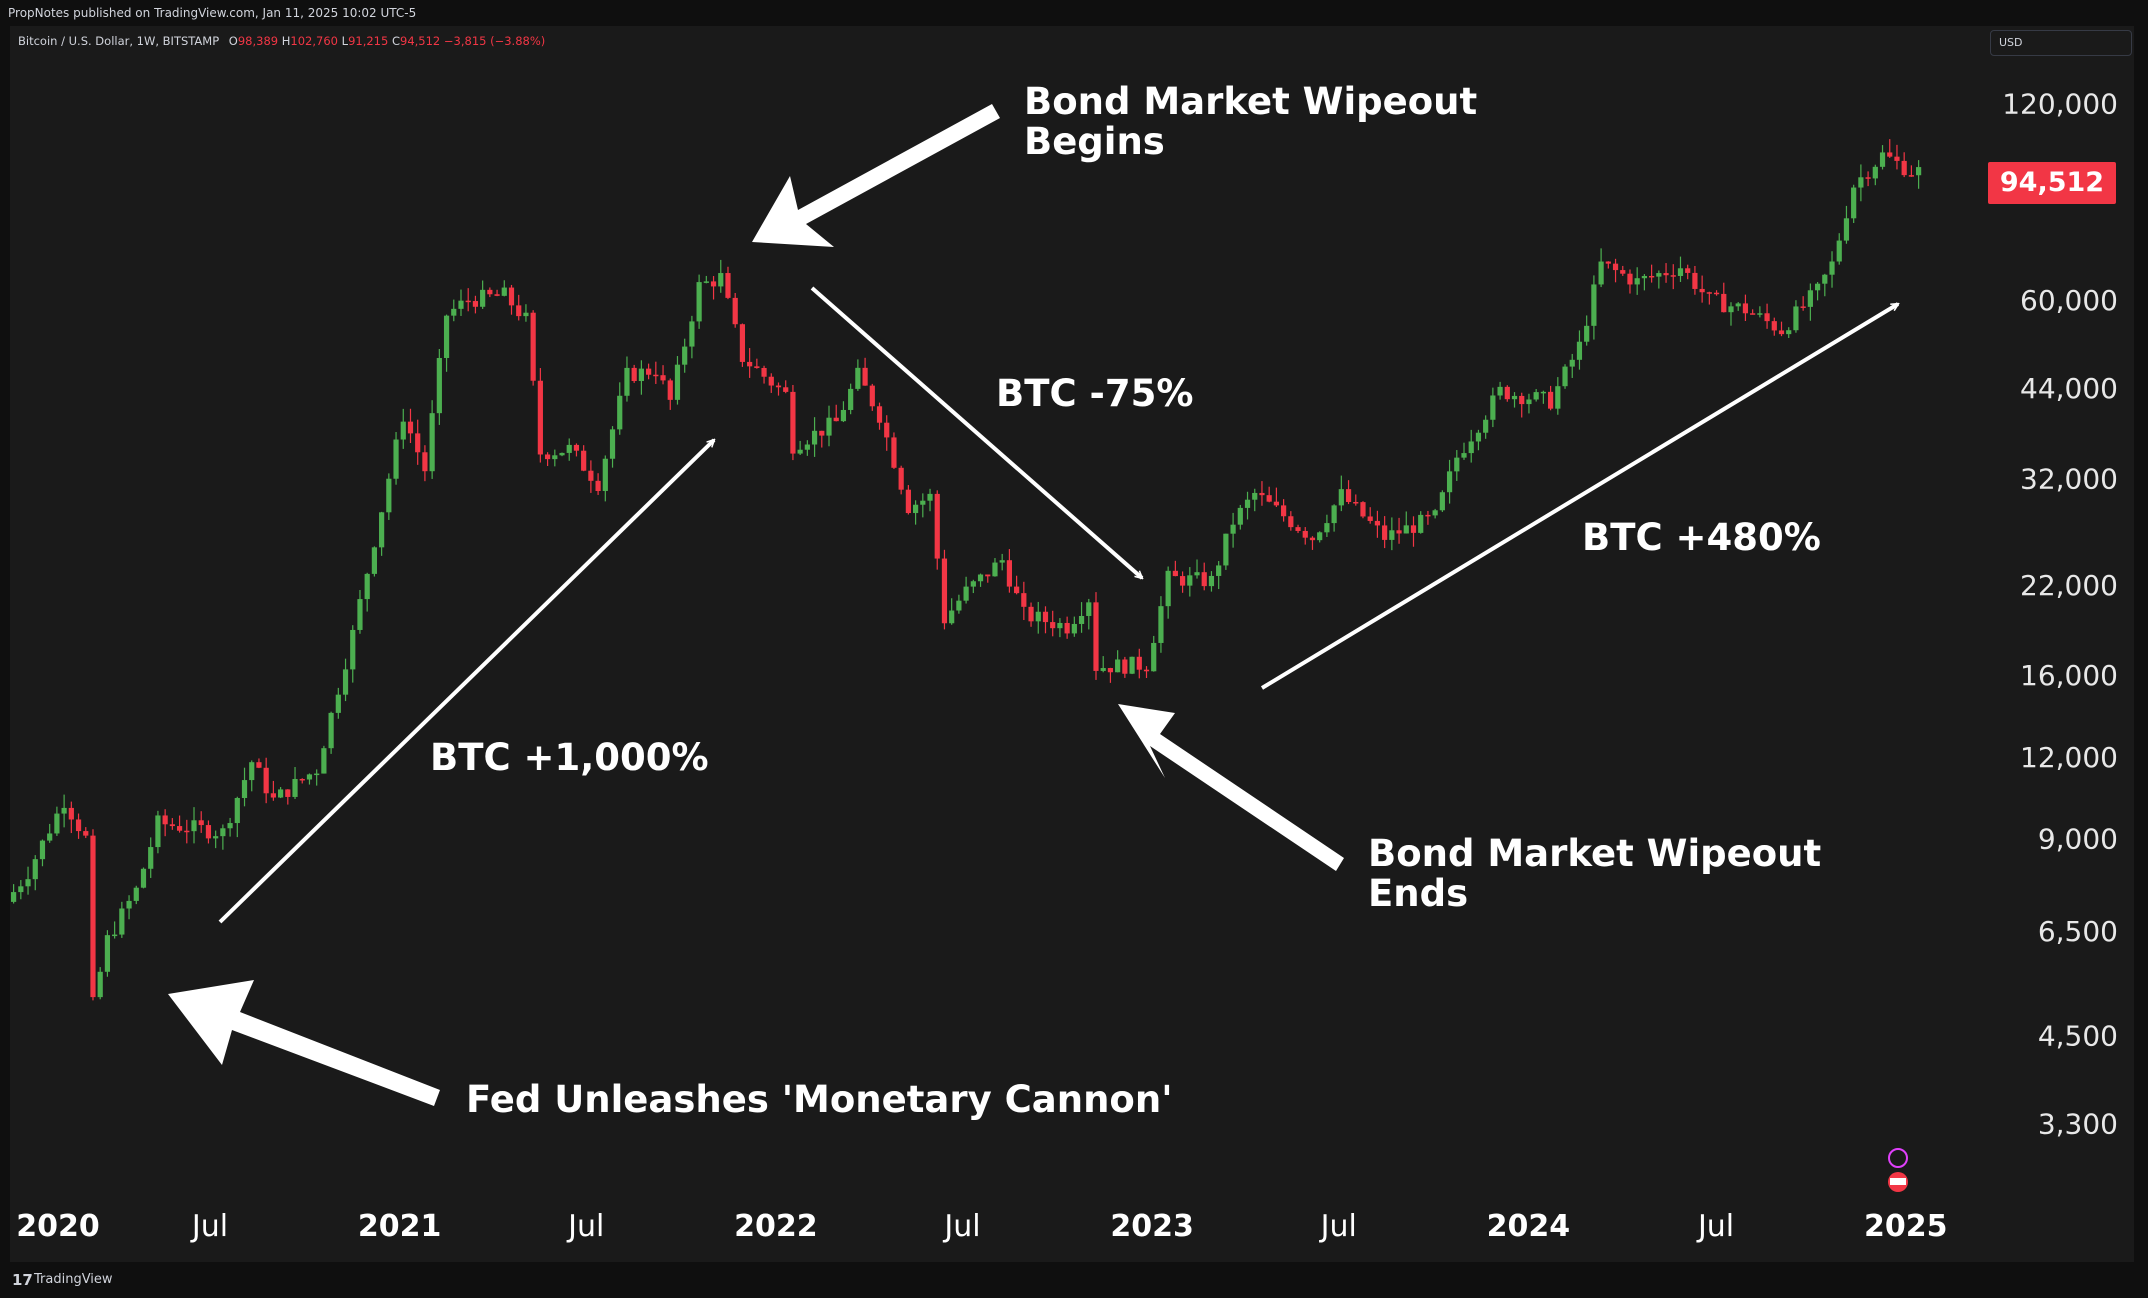 Image resolution: width=2148 pixels, height=1298 pixels. What do you see at coordinates (2078, 1035) in the screenshot?
I see `y-tick-label: 4,500` at bounding box center [2078, 1035].